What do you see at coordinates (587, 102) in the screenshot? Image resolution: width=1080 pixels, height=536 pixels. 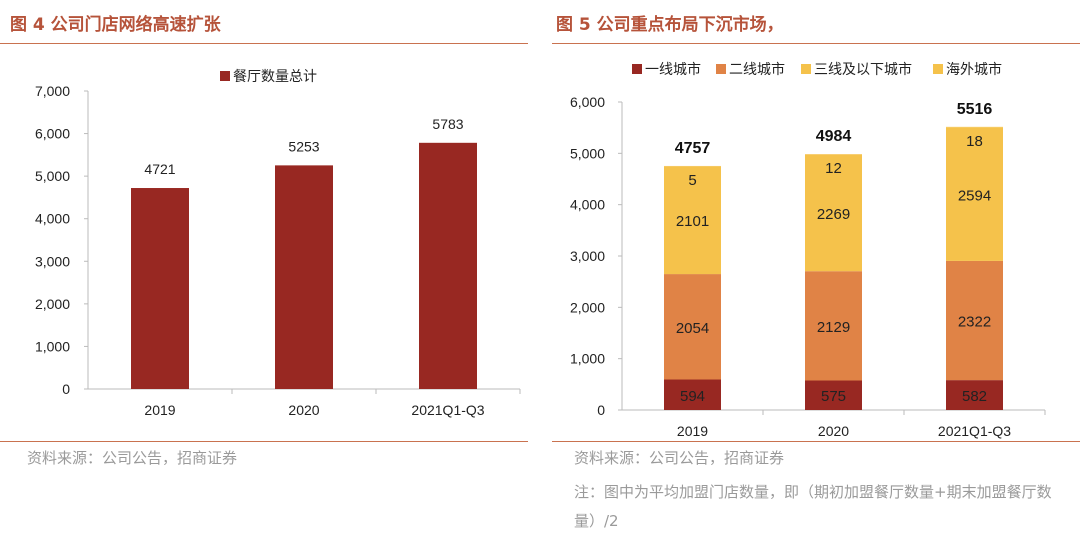 I see `right-y-tick-label: 6,000` at bounding box center [587, 102].